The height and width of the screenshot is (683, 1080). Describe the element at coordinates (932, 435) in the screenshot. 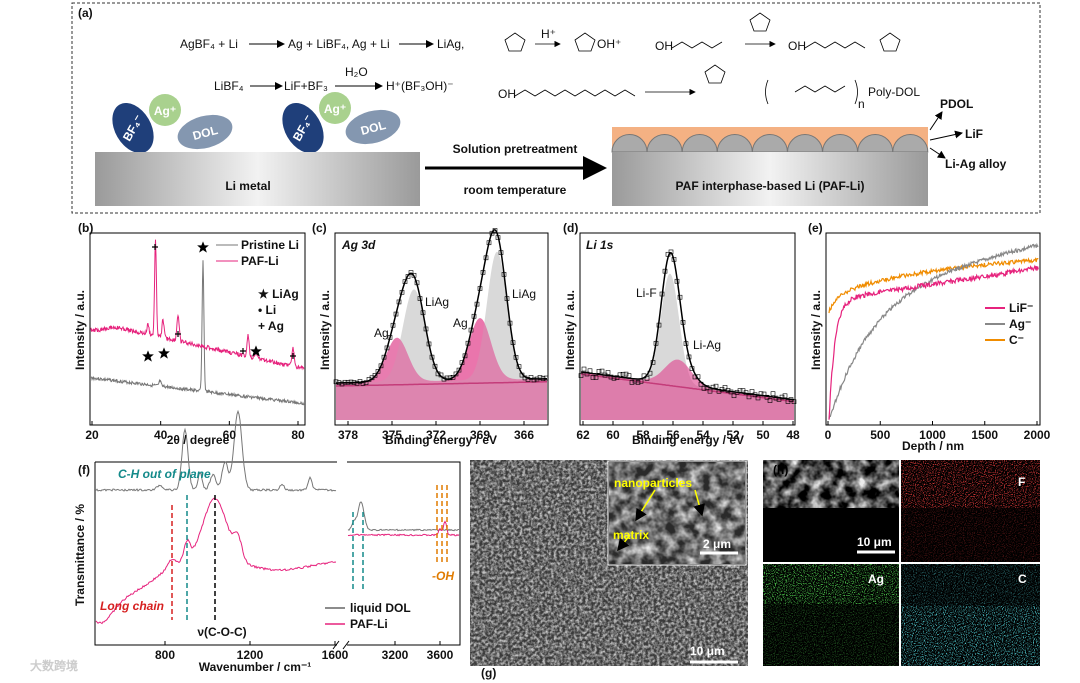

I see `x-tick-label: 1000` at that location.